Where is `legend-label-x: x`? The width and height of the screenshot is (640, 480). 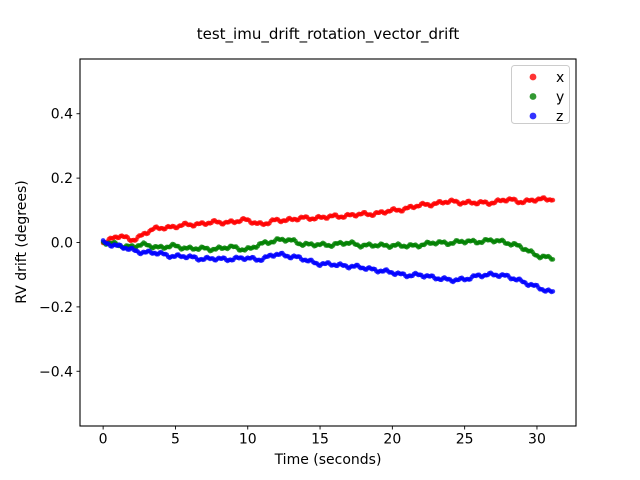 legend-label-x: x is located at coordinates (560, 78).